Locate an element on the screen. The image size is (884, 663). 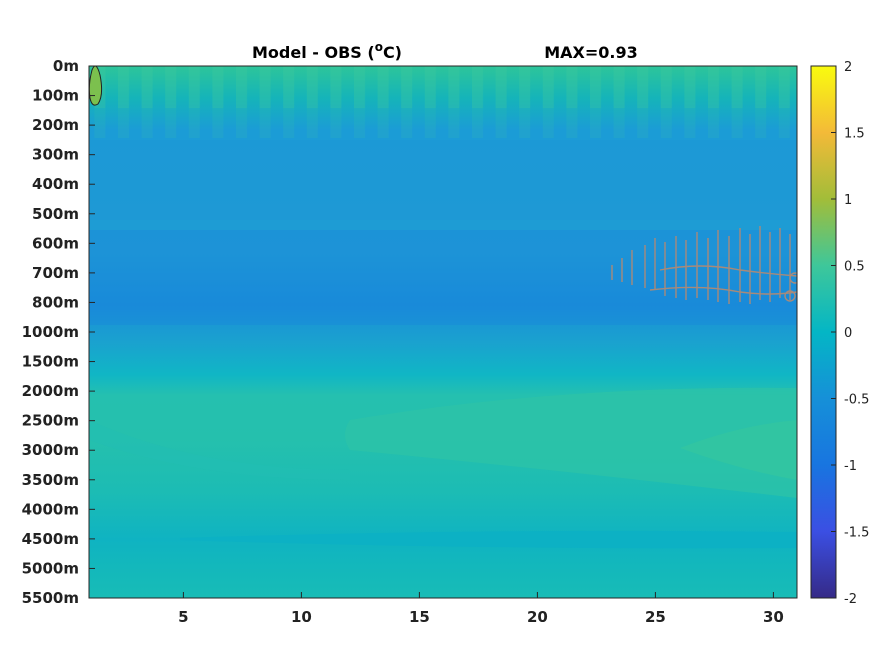
y-tick-label: 700m is located at coordinates (55, 273).